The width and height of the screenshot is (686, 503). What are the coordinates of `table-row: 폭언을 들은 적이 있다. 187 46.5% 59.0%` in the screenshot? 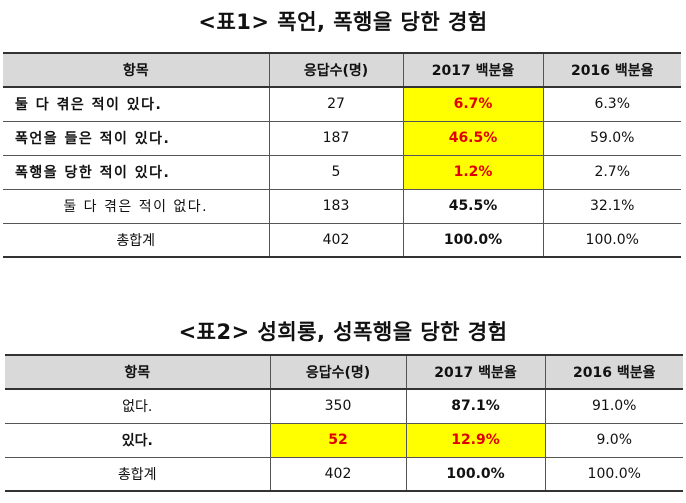 It's located at (342, 138).